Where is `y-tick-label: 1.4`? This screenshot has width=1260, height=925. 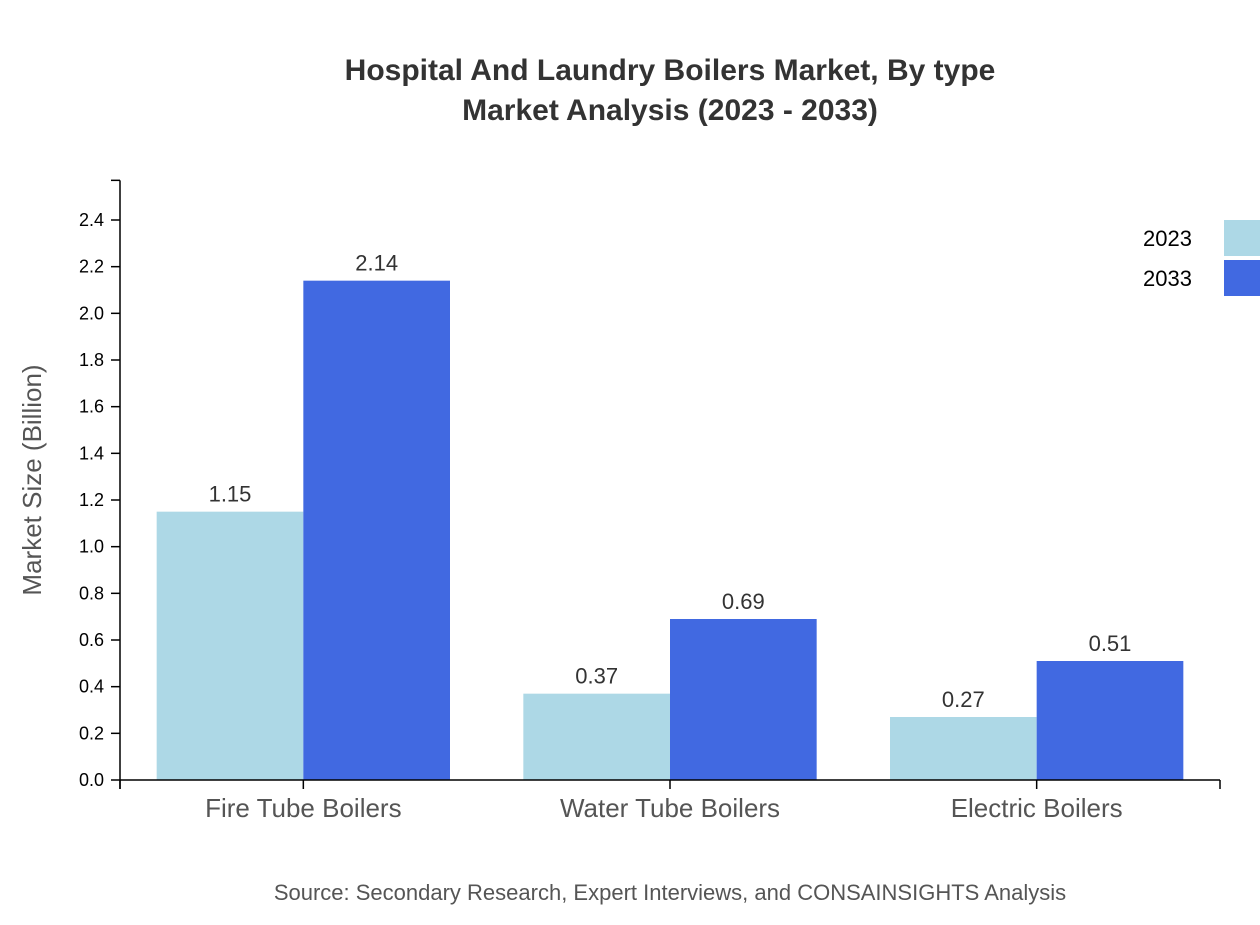 y-tick-label: 1.4 is located at coordinates (91, 453).